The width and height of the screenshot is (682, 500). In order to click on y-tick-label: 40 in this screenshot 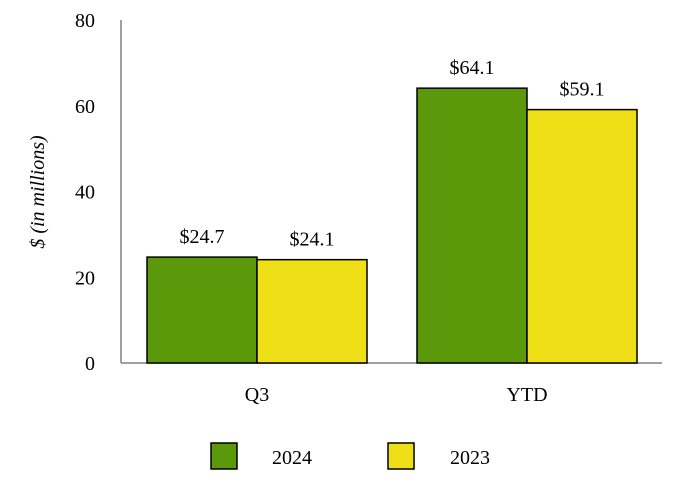, I will do `click(85, 193)`.